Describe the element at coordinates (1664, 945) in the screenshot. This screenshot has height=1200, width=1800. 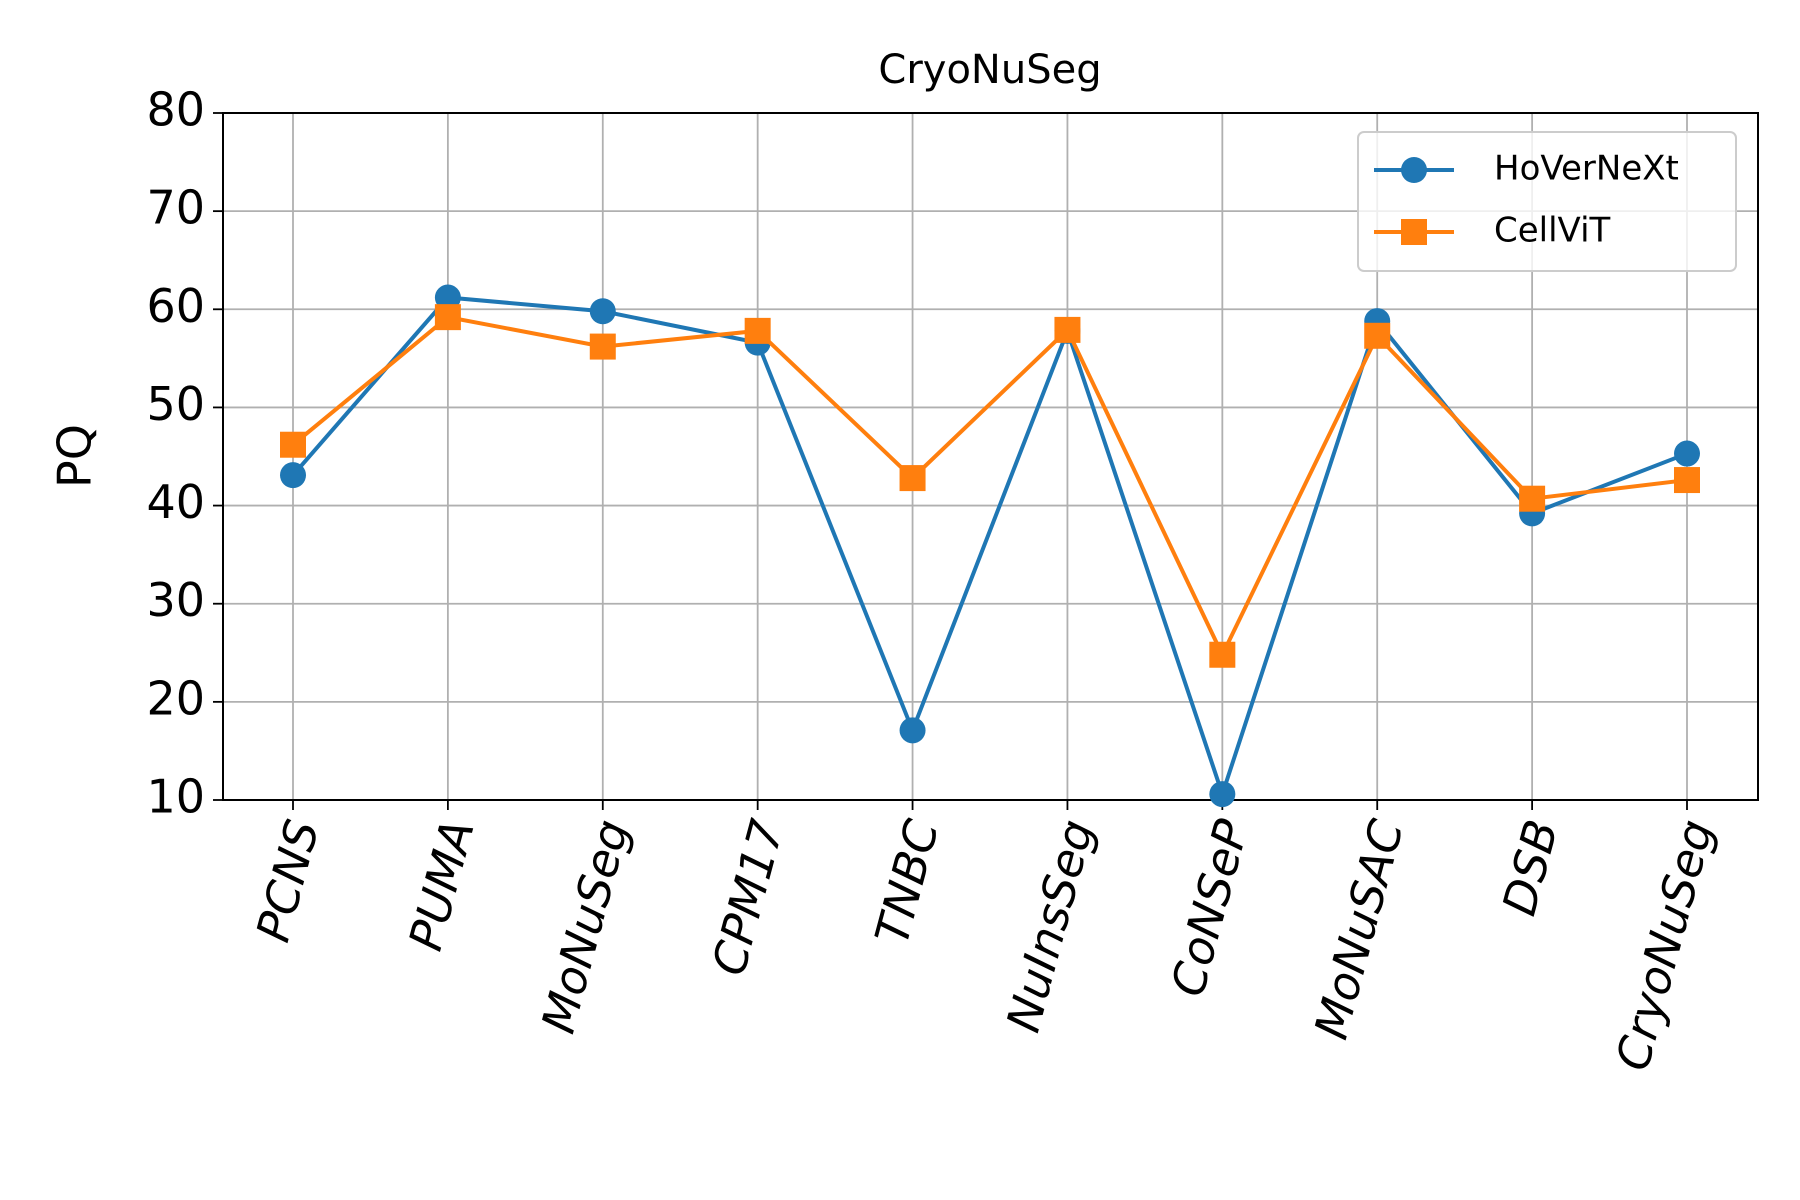
I see `x-tick-label: CryoNuSeg` at that location.